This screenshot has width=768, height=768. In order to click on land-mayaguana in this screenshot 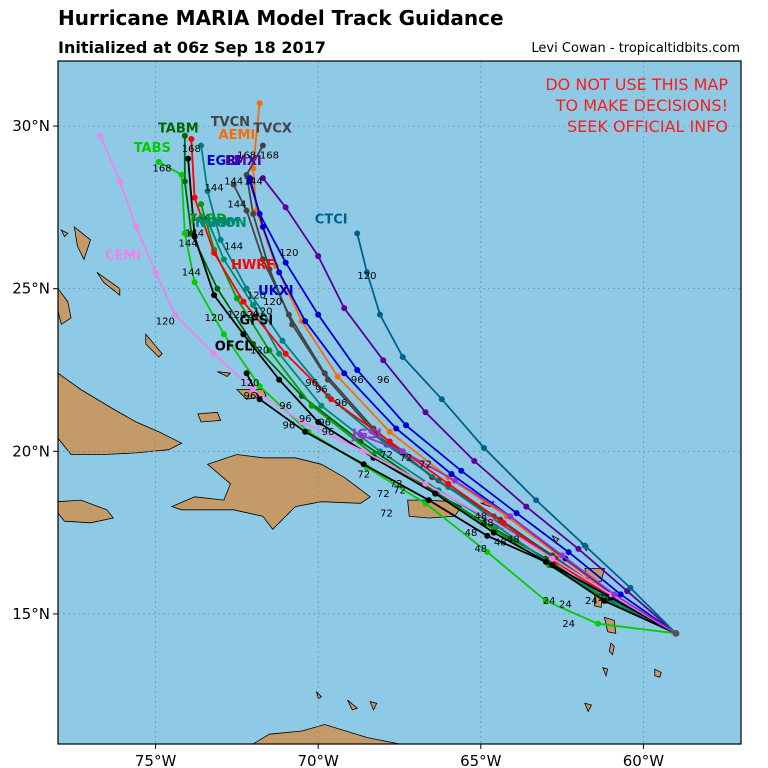, I will do `click(224, 374)`.